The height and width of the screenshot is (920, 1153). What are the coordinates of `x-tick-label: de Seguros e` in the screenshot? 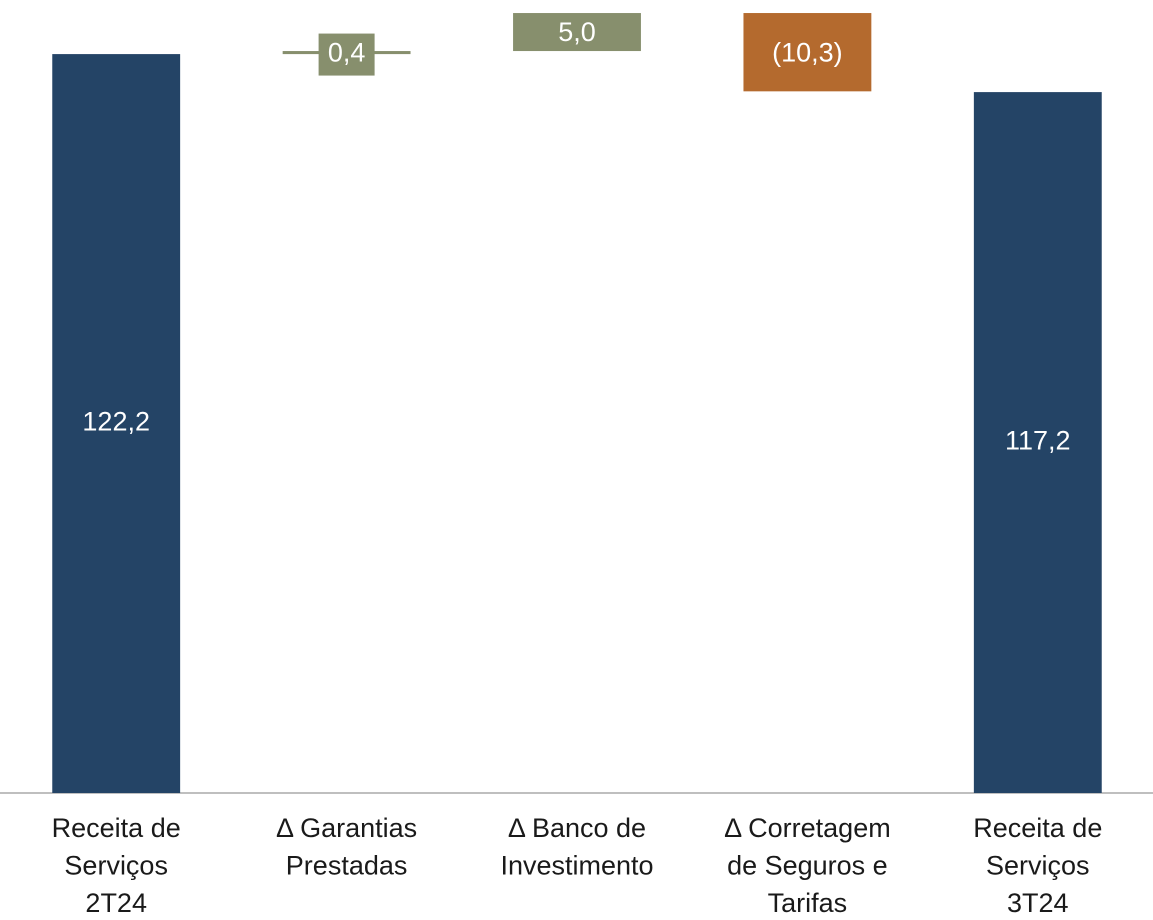 It's located at (807, 866).